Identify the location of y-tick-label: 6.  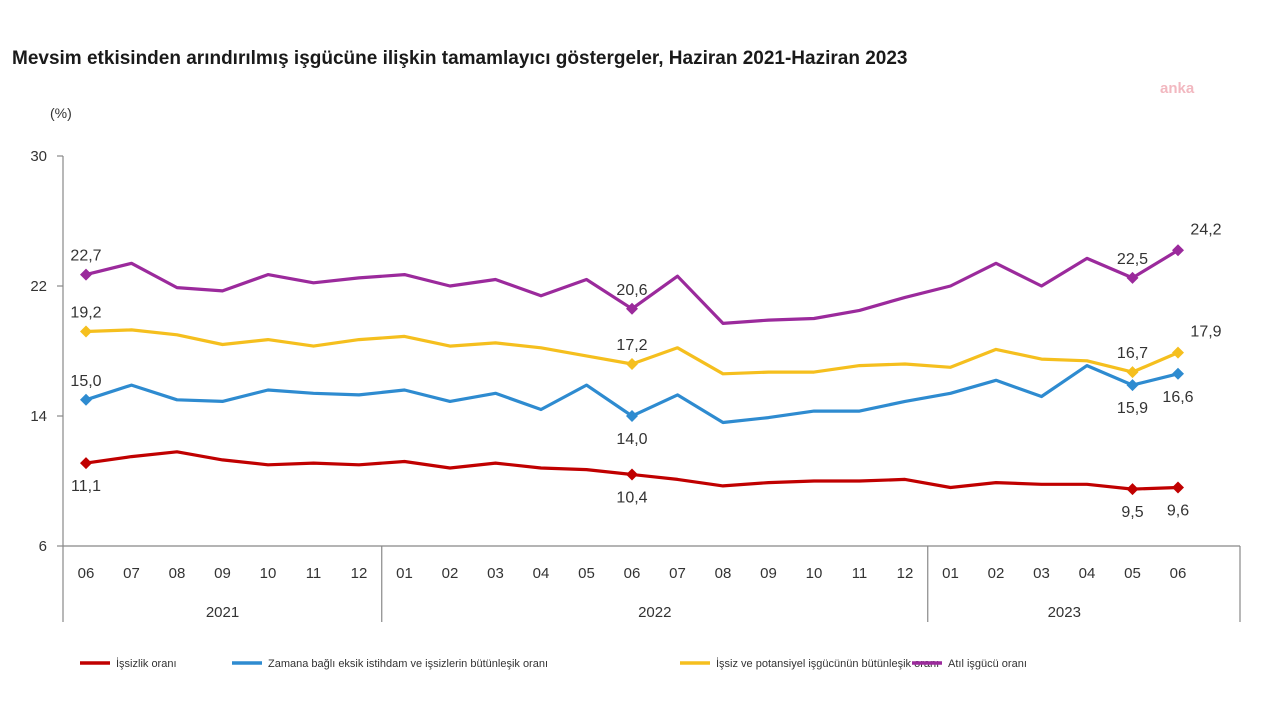
(43, 546).